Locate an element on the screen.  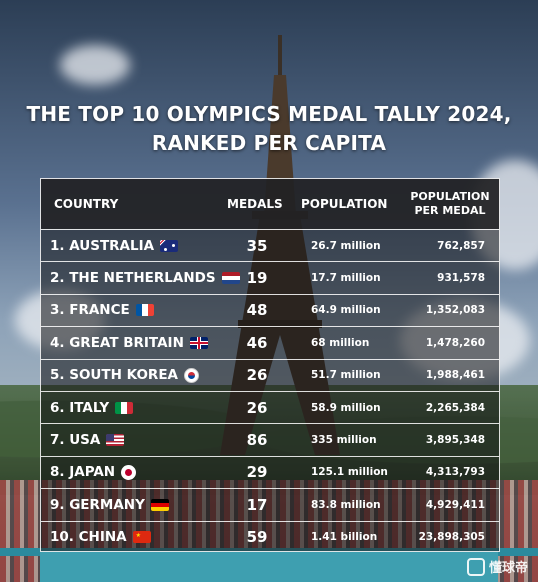
watermark-text: 懂球帝 is located at coordinates (508, 568).